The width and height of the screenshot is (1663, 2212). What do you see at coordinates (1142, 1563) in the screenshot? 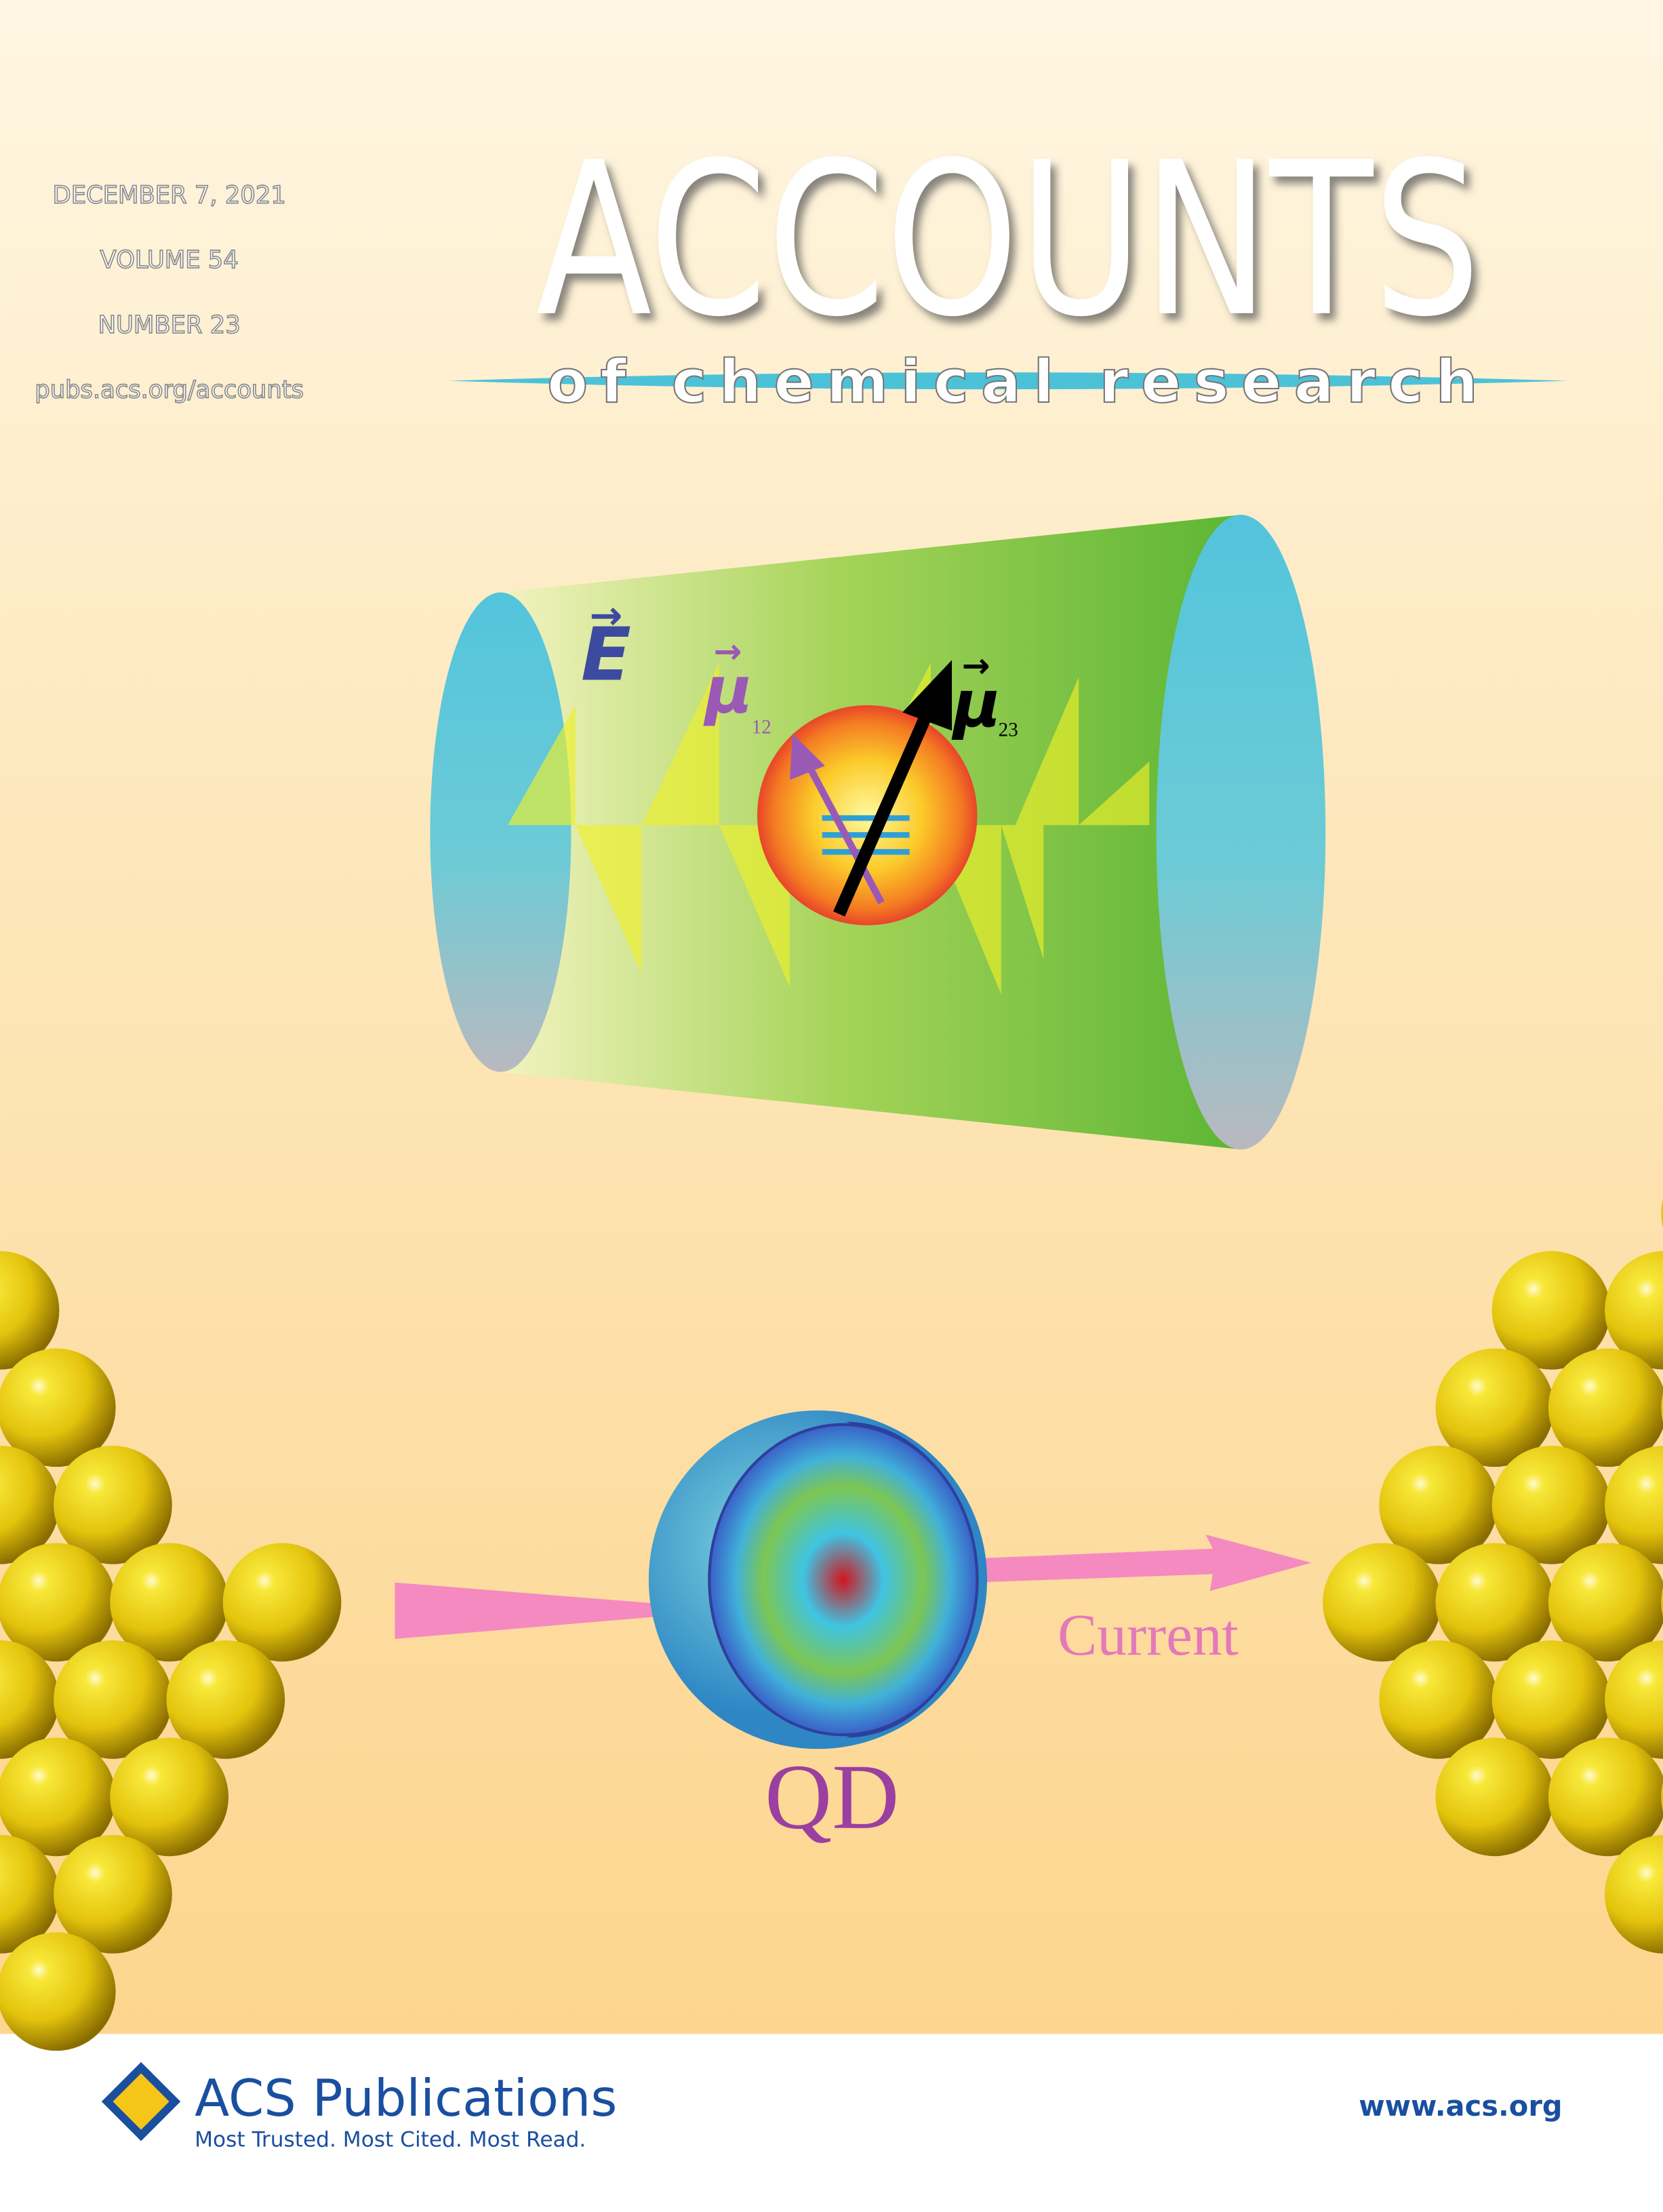
I see `current-out` at bounding box center [1142, 1563].